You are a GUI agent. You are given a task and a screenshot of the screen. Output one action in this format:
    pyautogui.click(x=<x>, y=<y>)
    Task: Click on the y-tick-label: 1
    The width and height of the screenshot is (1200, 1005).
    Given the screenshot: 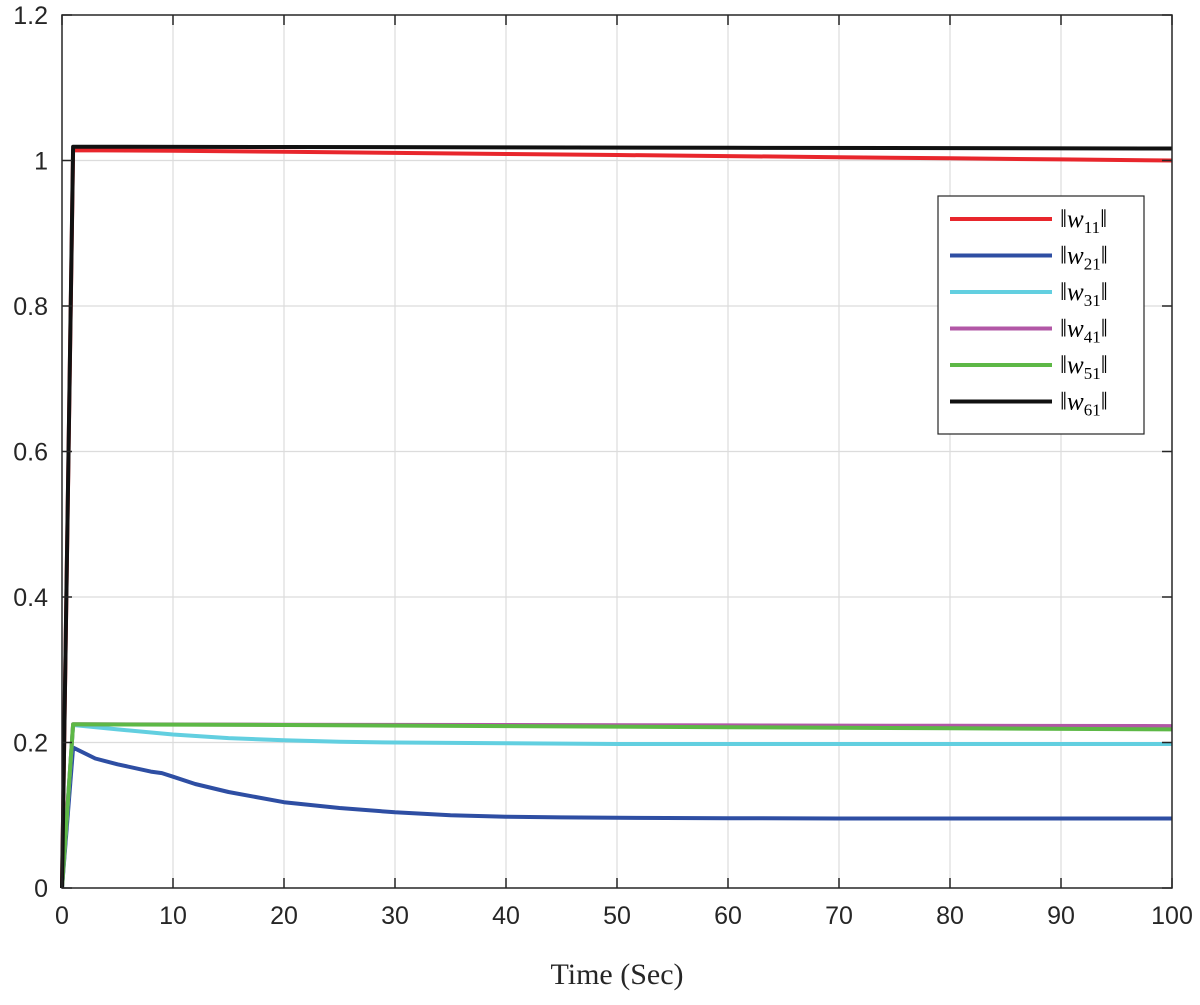 What is the action you would take?
    pyautogui.click(x=41, y=162)
    